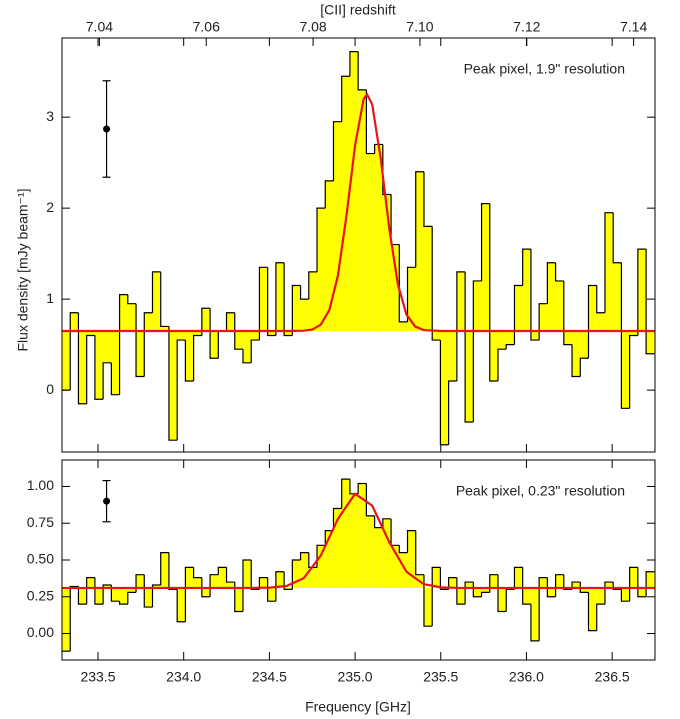 This screenshot has height=719, width=680. I want to click on y-tick-label: 1, so click(50, 298).